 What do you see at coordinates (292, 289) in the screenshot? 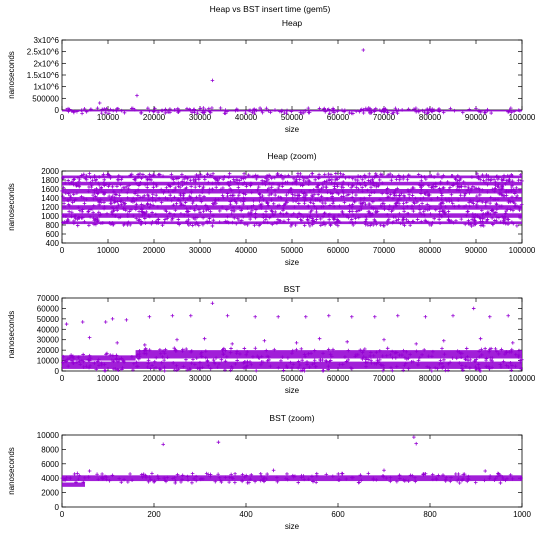
I see `chart-title: BST` at bounding box center [292, 289].